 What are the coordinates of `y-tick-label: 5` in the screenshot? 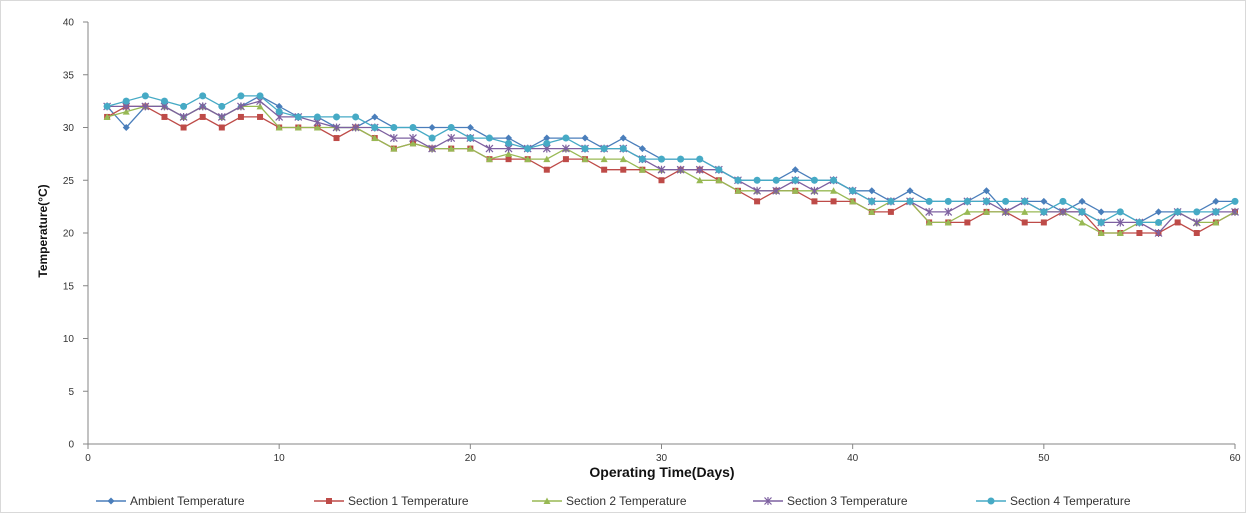 It's located at (71, 392).